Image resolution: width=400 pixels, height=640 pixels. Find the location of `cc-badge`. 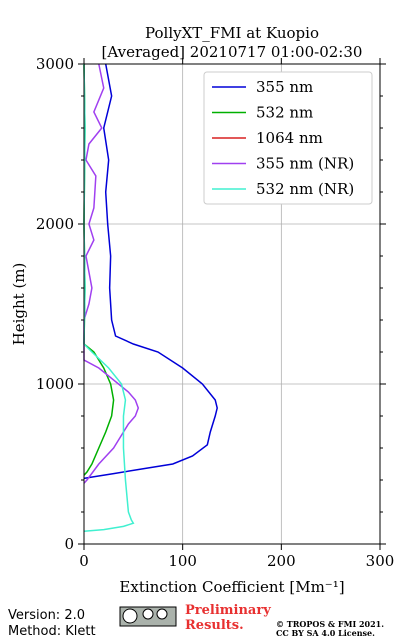

cc-badge is located at coordinates (148, 616).